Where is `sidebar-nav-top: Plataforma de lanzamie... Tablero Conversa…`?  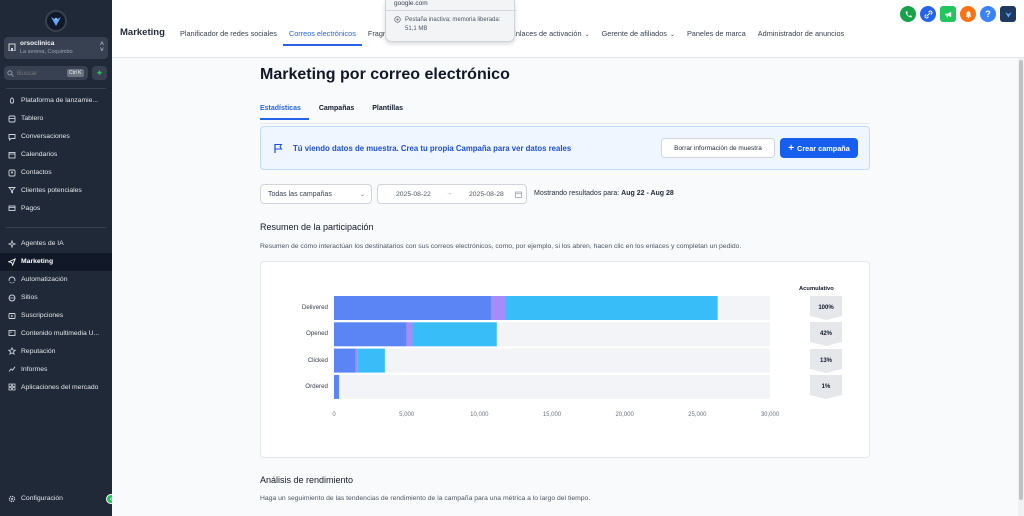 sidebar-nav-top: Plataforma de lanzamie... Tablero Conversa… is located at coordinates (56, 154).